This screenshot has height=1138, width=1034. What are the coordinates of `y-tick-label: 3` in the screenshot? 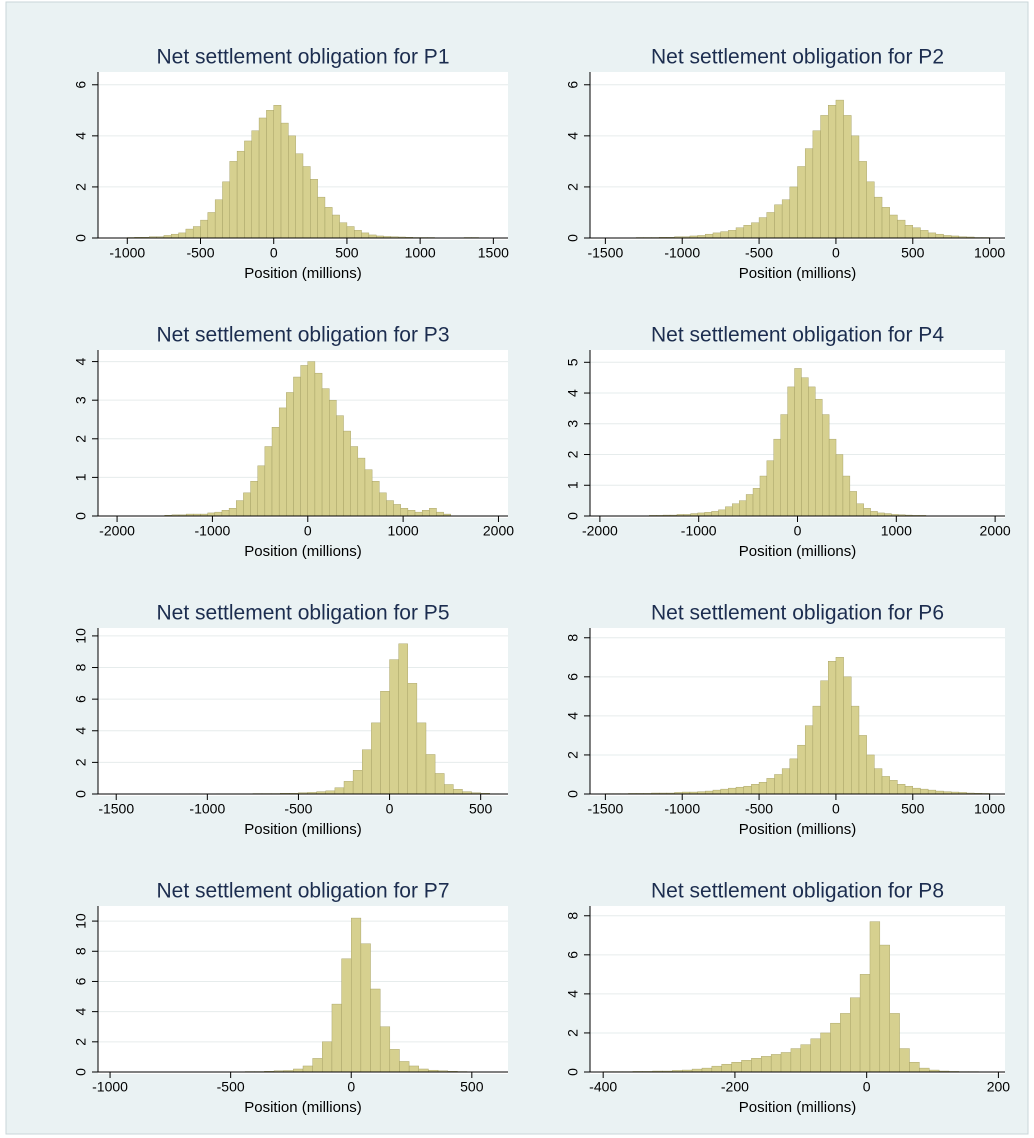 It's located at (573, 424).